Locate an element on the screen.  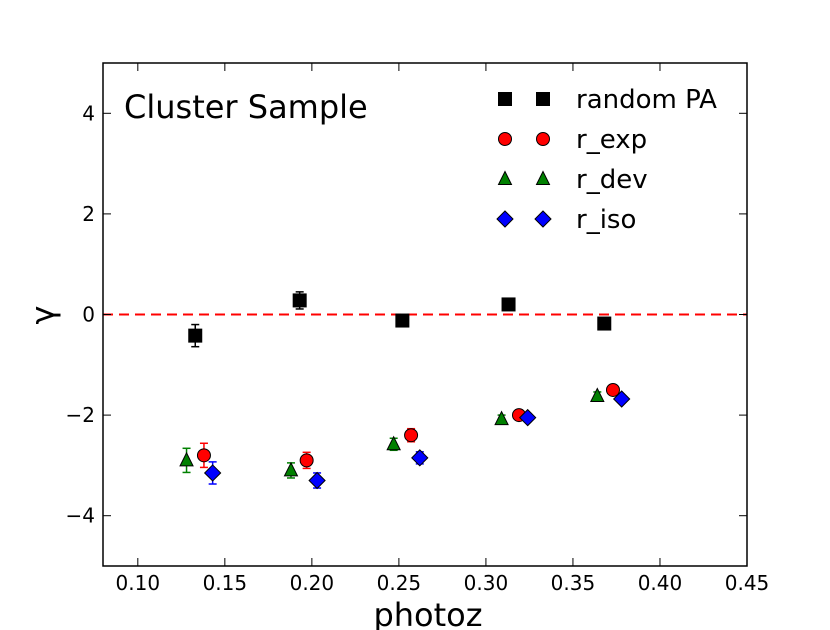
x-tick-label: 0.10 is located at coordinates (138, 583).